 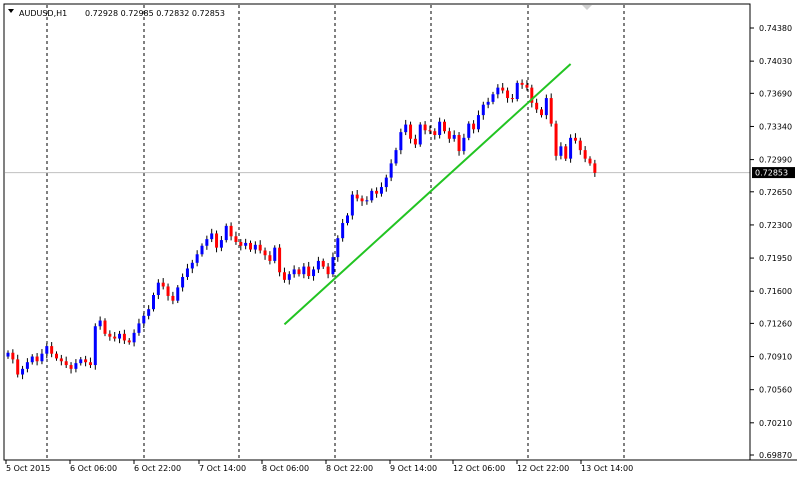 What do you see at coordinates (775, 225) in the screenshot?
I see `y-tick-label: 0.72300` at bounding box center [775, 225].